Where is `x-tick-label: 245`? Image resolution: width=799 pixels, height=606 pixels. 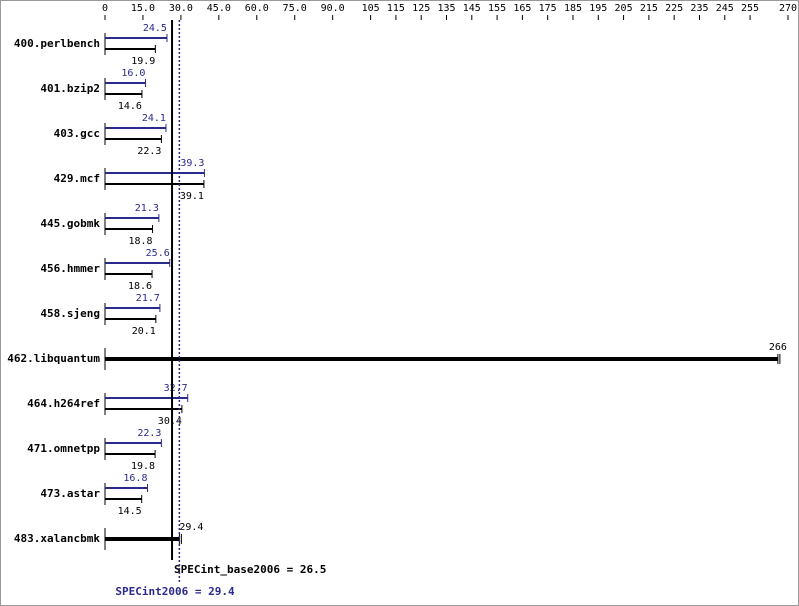
x-tick-label: 245 is located at coordinates (725, 8).